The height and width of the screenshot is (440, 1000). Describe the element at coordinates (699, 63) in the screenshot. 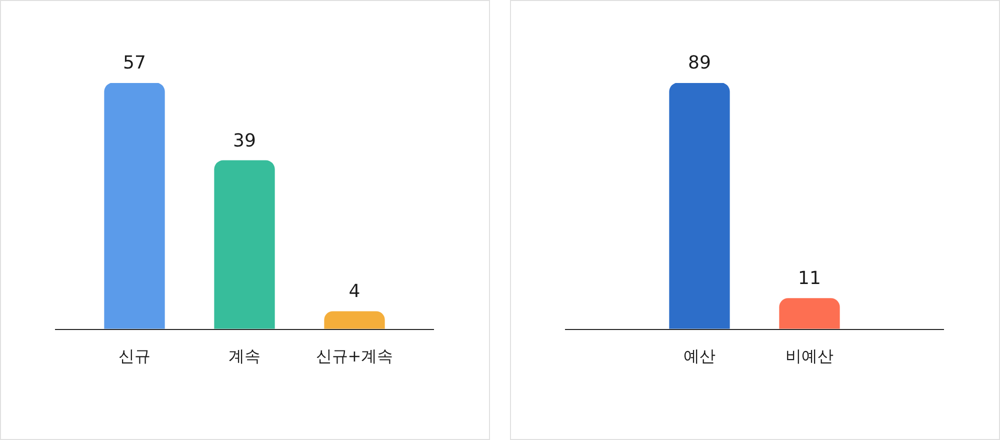

I see `data-label: 89` at that location.